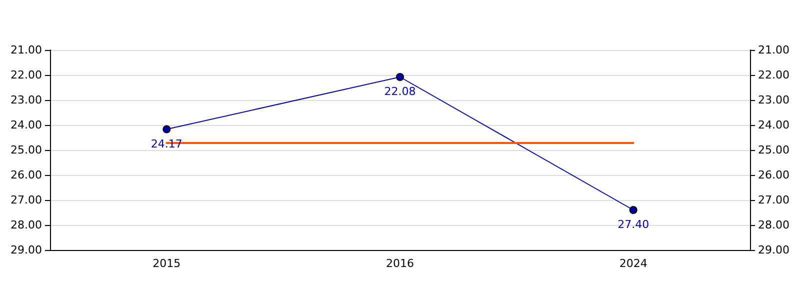  I want to click on x-tick-label: 2016, so click(400, 263).